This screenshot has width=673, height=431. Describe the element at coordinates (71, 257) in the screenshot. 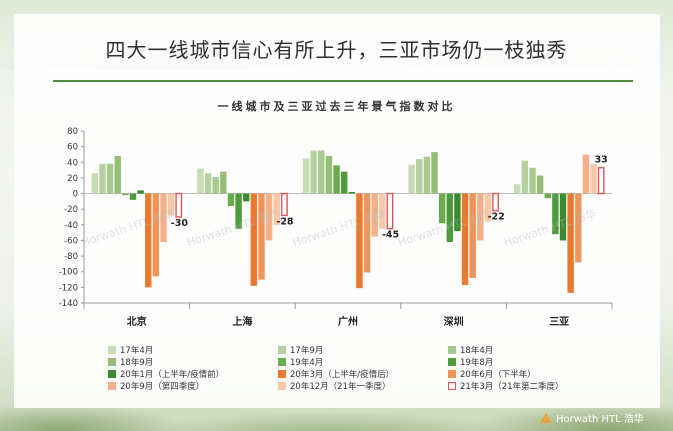

I see `y-tick-label: -80` at that location.